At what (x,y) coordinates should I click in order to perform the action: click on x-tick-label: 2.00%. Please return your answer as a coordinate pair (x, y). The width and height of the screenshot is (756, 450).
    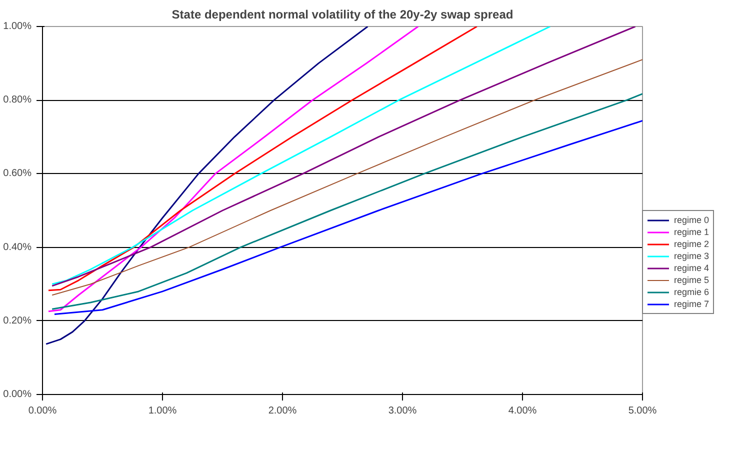
    Looking at the image, I should click on (282, 411).